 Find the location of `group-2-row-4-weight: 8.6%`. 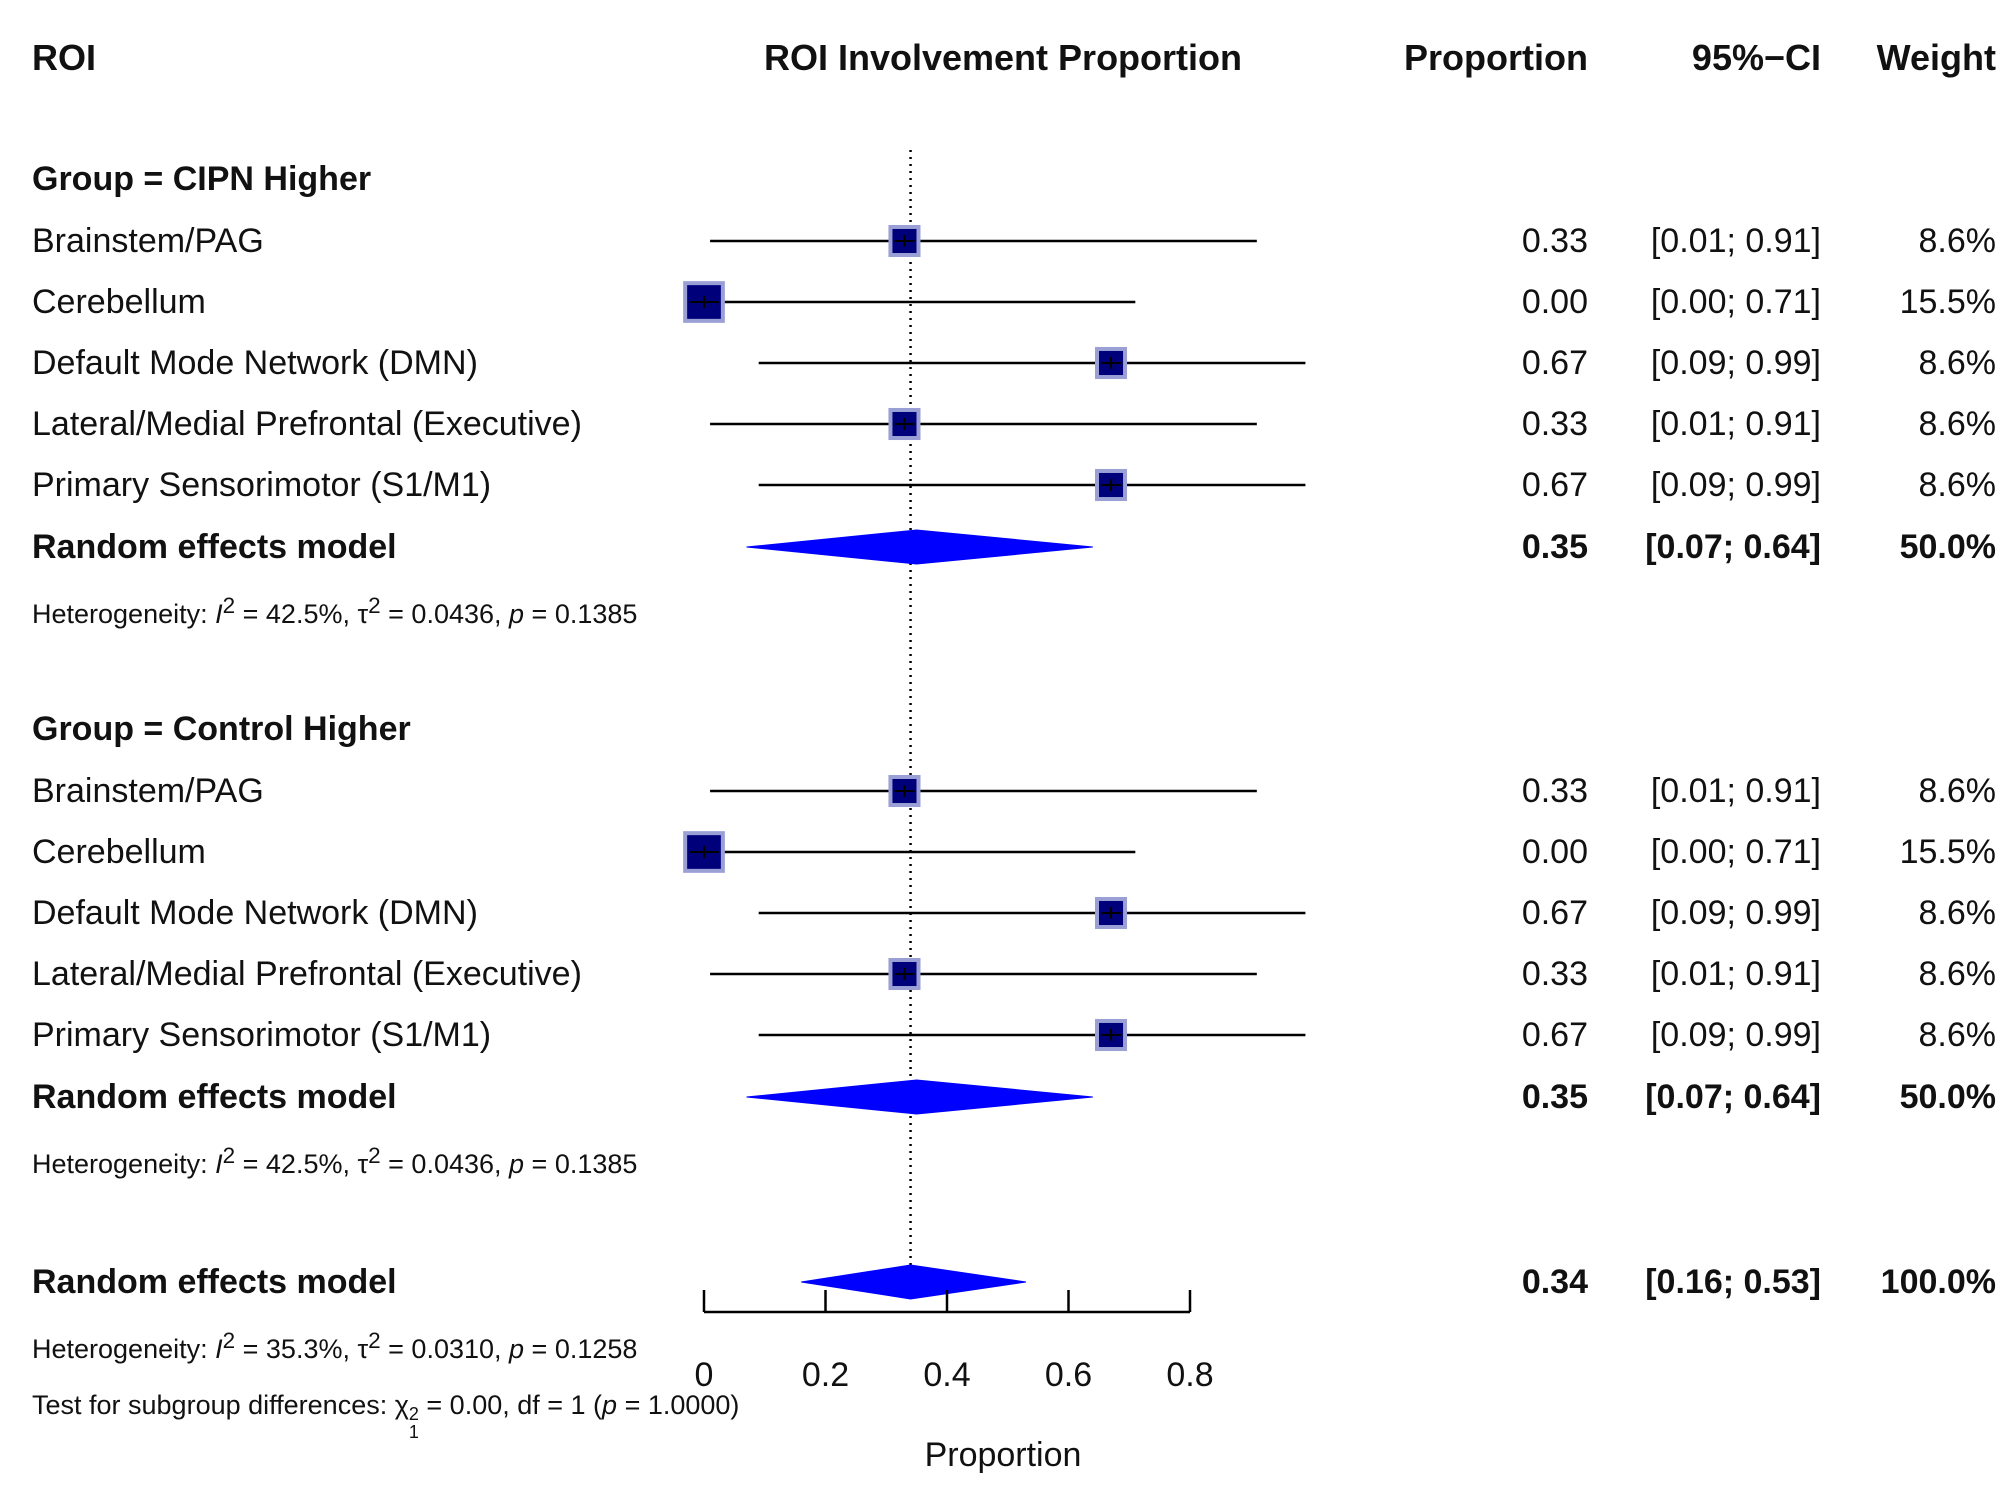

group-2-row-4-weight: 8.6% is located at coordinates (1957, 974).